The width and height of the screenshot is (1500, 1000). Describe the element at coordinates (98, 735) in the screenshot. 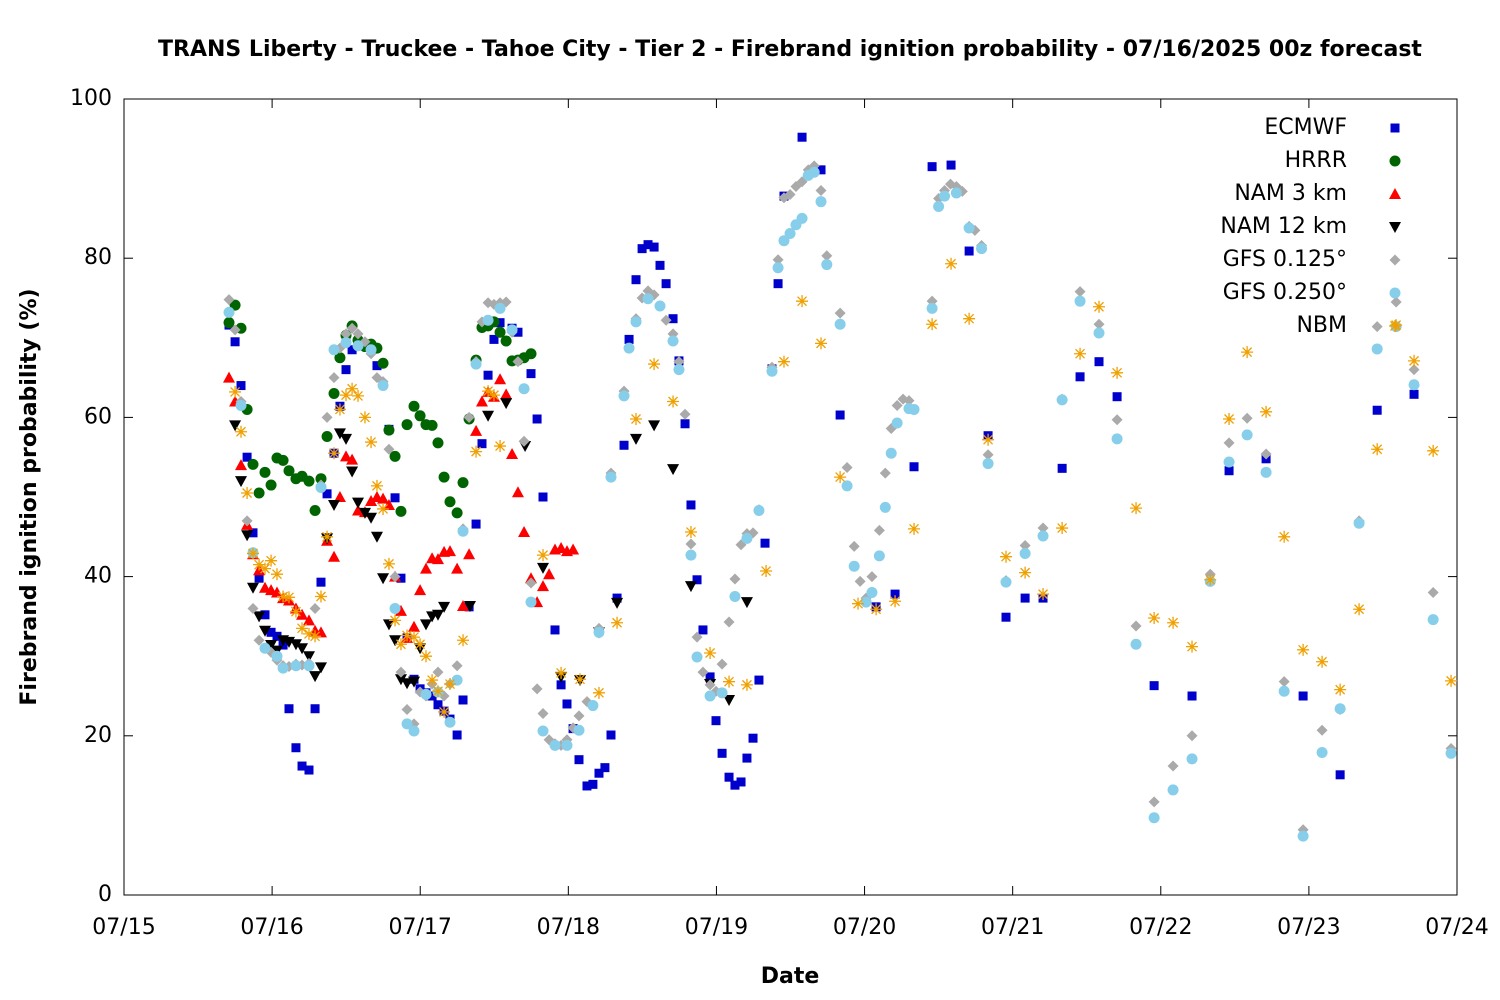

I see `y-tick-label: 20` at that location.